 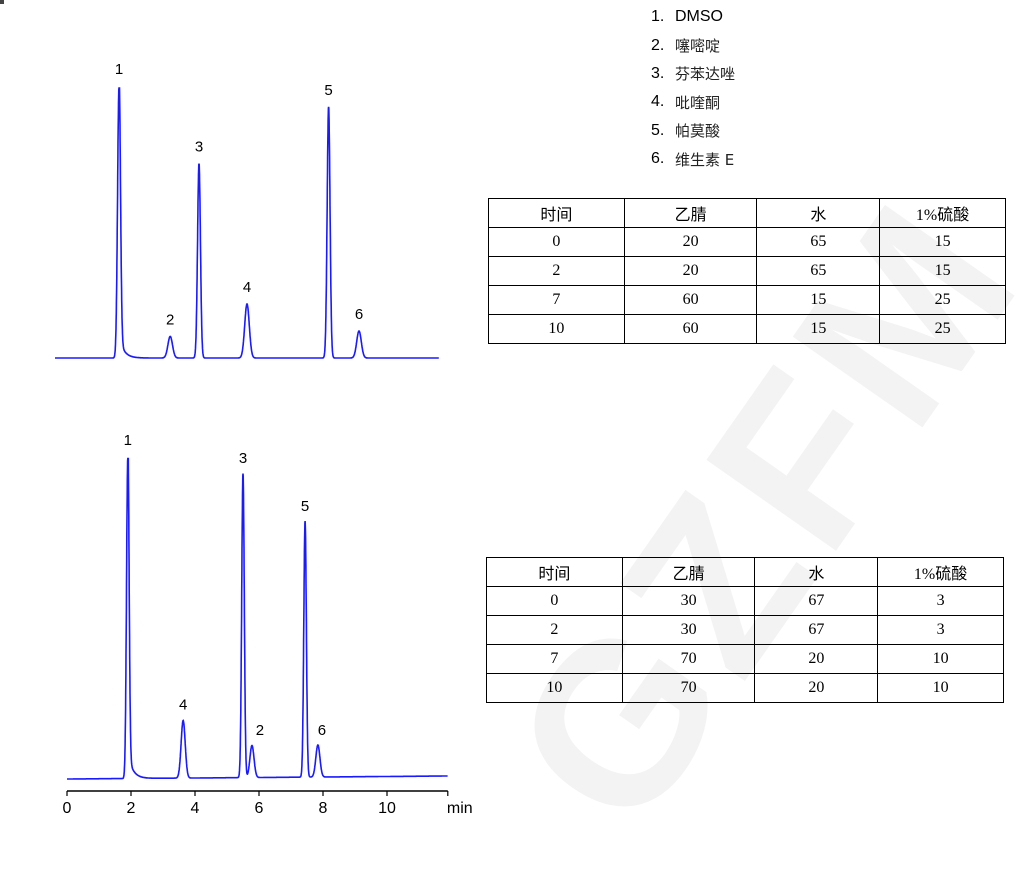 I want to click on x-tick-label: 8, so click(x=323, y=808).